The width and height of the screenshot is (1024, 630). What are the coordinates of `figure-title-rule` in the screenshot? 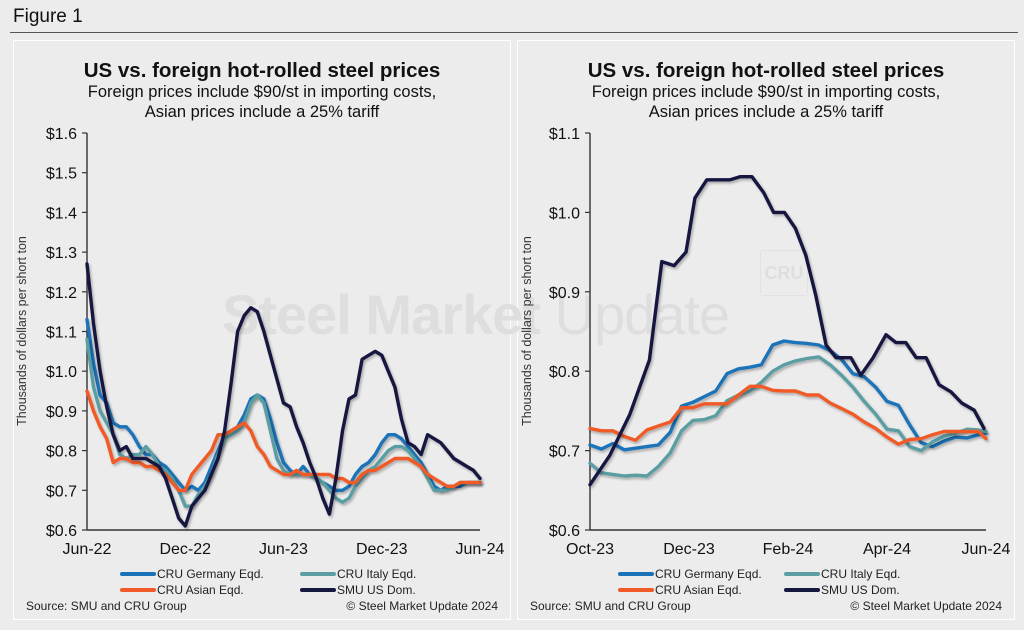 It's located at (514, 32).